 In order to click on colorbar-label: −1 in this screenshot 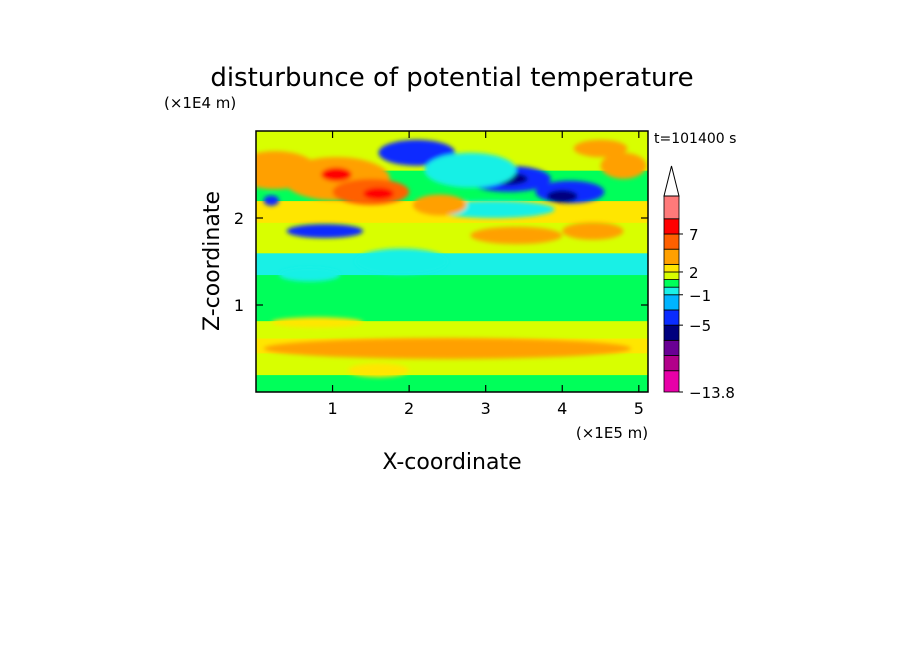, I will do `click(700, 296)`.